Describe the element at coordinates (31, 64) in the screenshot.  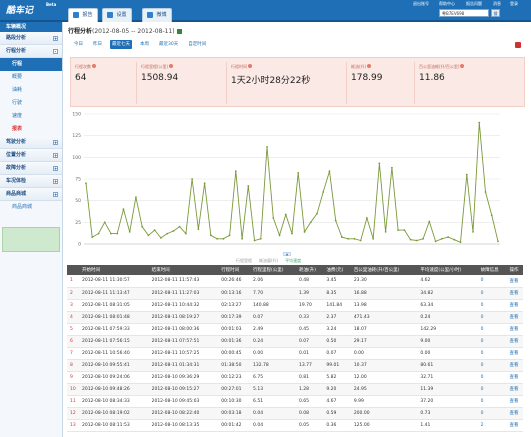
I see `sidebar-item-trip: 行程` at that location.